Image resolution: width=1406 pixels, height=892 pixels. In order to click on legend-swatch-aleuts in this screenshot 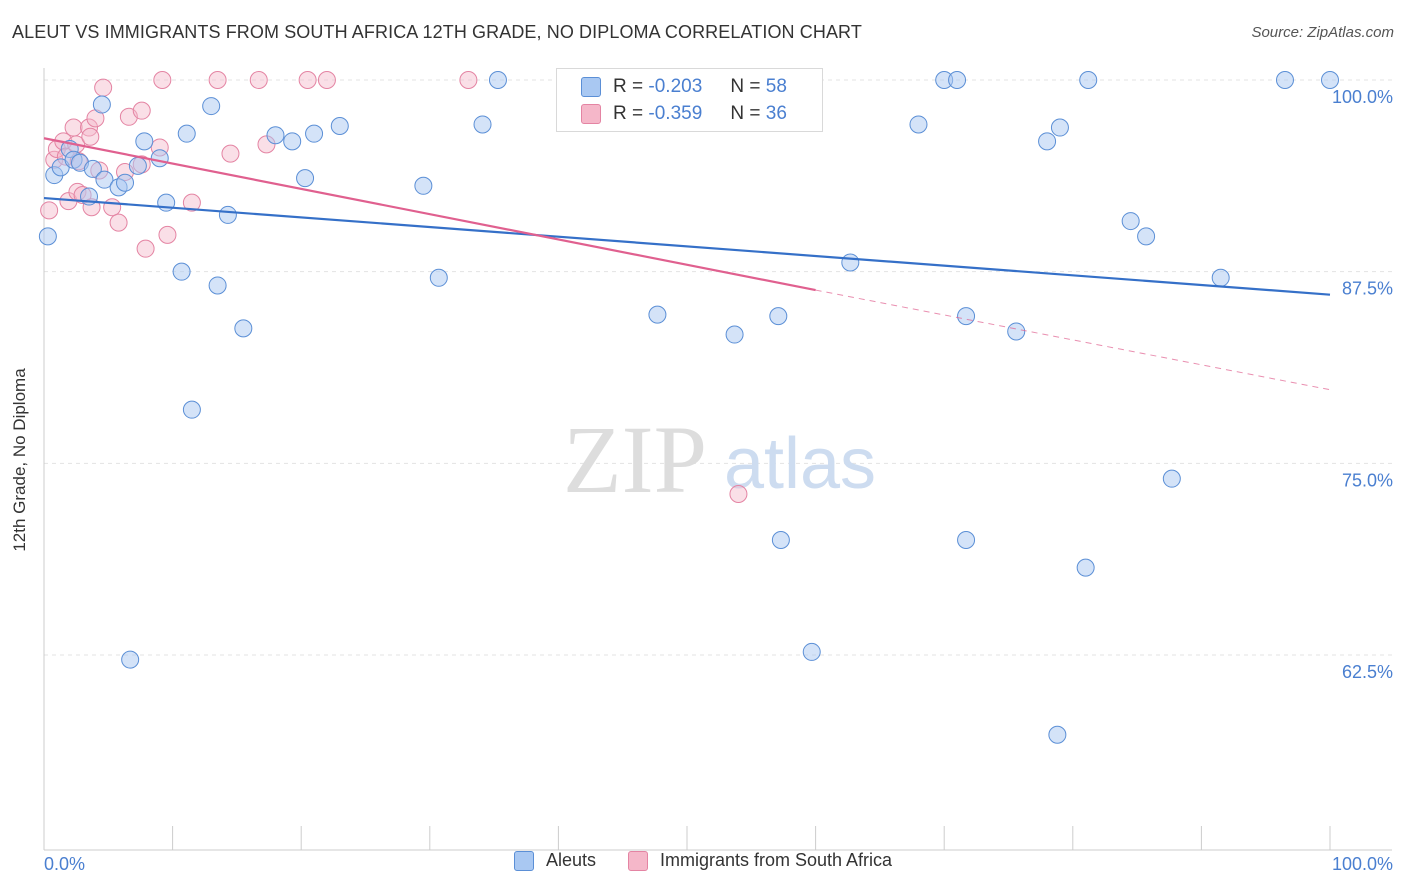, I will do `click(591, 87)`.